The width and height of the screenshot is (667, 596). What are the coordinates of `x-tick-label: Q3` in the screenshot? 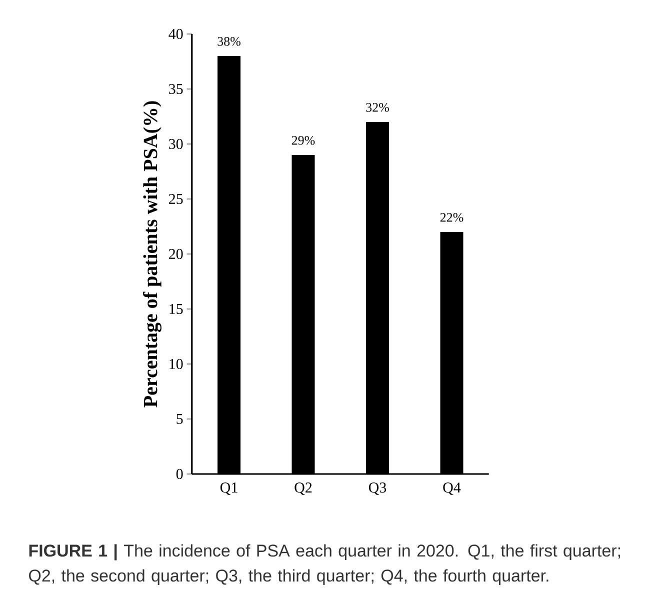 It's located at (377, 488).